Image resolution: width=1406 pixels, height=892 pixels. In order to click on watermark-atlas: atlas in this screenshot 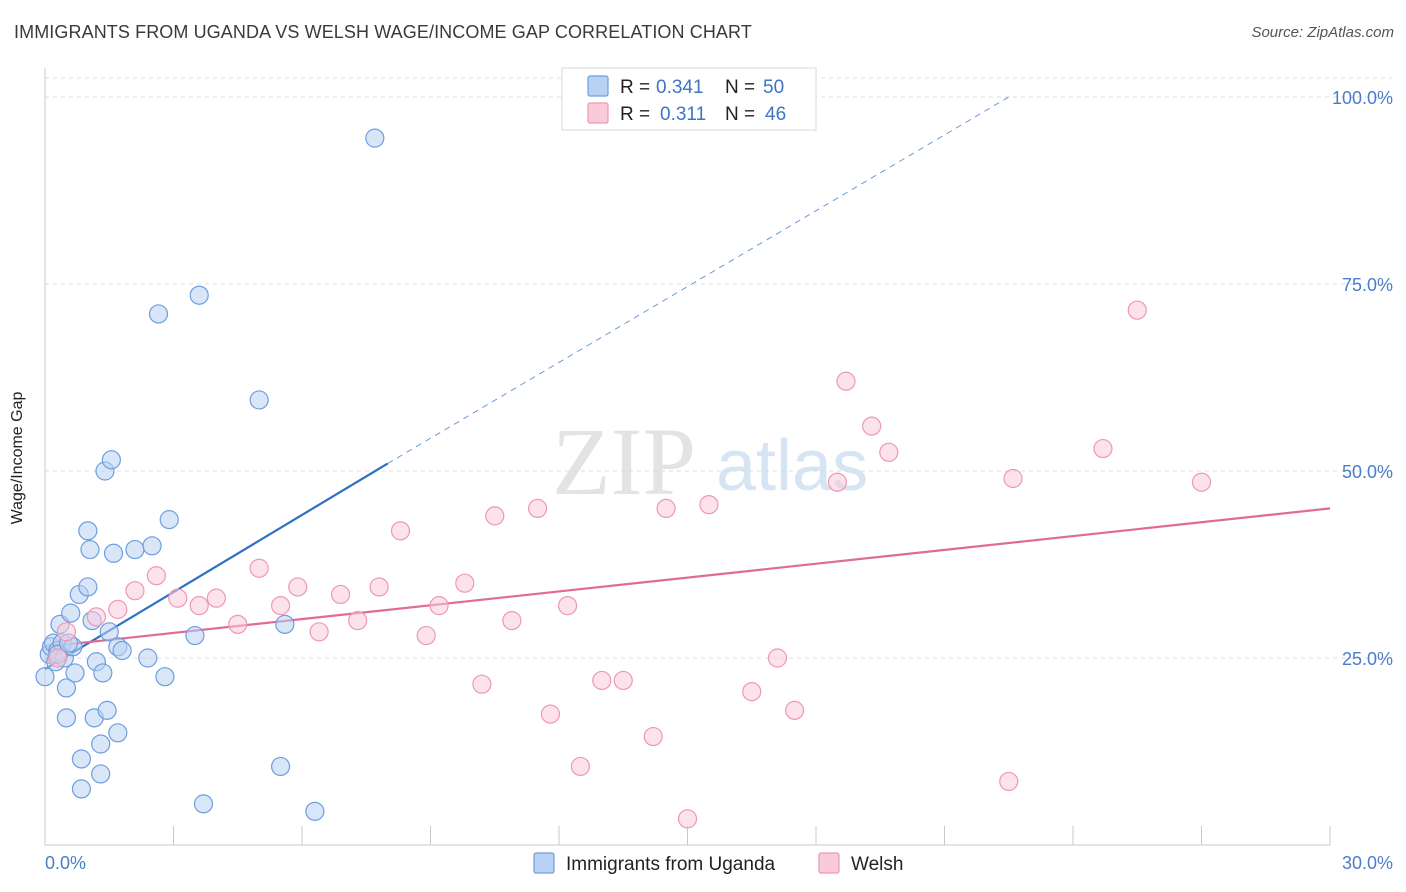, I will do `click(792, 466)`.